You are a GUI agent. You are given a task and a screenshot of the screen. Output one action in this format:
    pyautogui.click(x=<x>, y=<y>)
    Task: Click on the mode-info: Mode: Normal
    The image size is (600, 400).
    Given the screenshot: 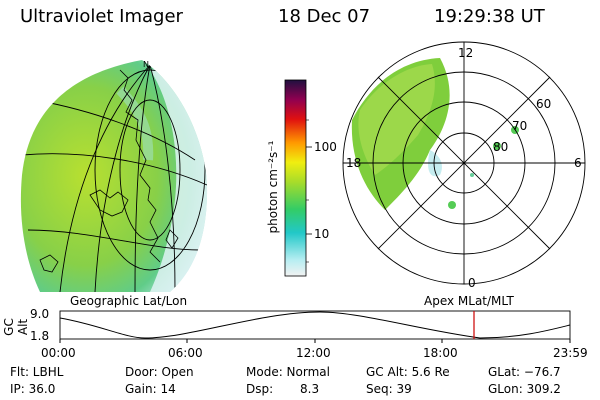 What is the action you would take?
    pyautogui.click(x=288, y=372)
    